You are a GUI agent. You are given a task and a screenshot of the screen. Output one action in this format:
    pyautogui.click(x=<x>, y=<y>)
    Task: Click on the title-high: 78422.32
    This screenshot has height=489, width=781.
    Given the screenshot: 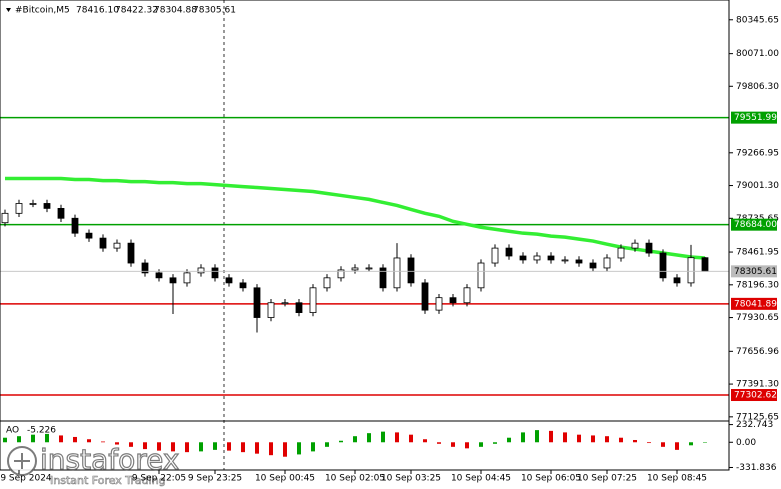 What is the action you would take?
    pyautogui.click(x=136, y=11)
    